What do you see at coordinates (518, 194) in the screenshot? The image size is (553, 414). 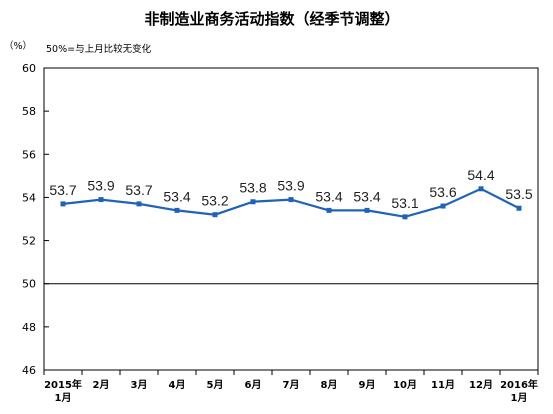 I see `data-label: 53.5` at bounding box center [518, 194].